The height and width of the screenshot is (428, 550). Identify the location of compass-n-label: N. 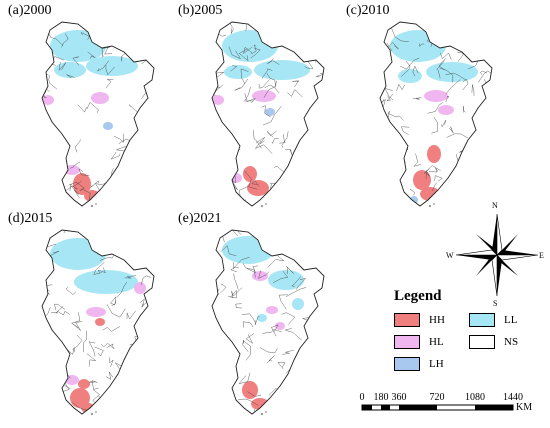
(495, 205).